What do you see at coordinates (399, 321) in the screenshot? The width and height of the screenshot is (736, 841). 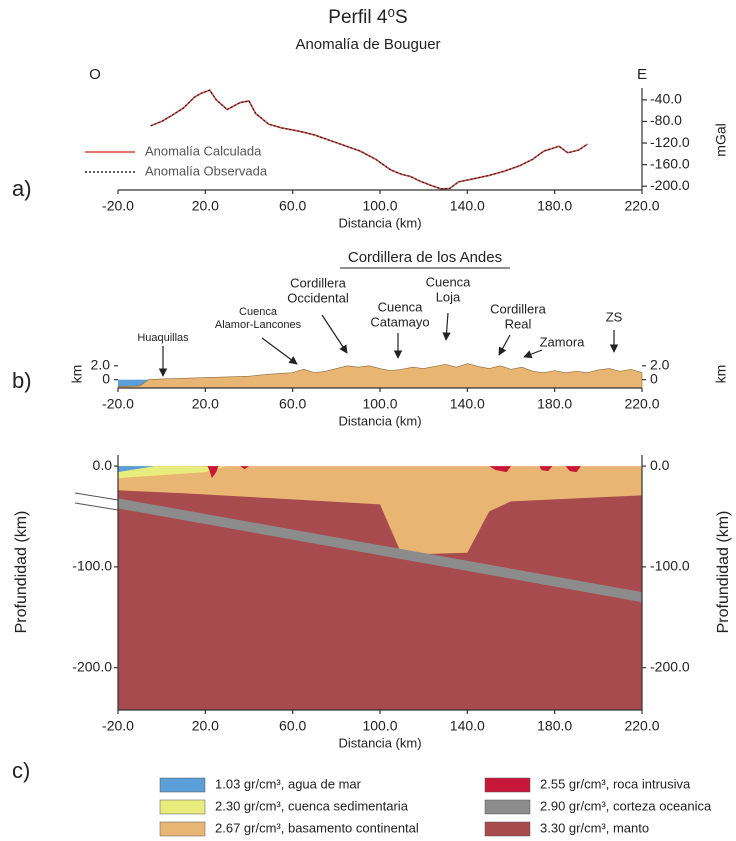 I see `annotation: Catamayo` at bounding box center [399, 321].